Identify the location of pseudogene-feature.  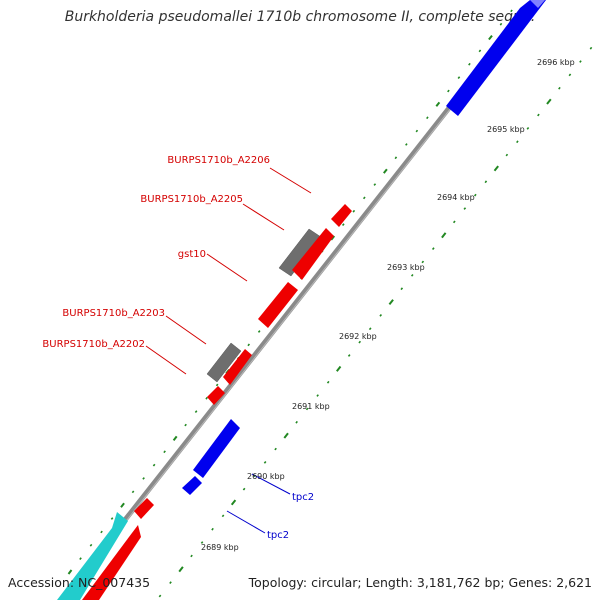
(224, 362).